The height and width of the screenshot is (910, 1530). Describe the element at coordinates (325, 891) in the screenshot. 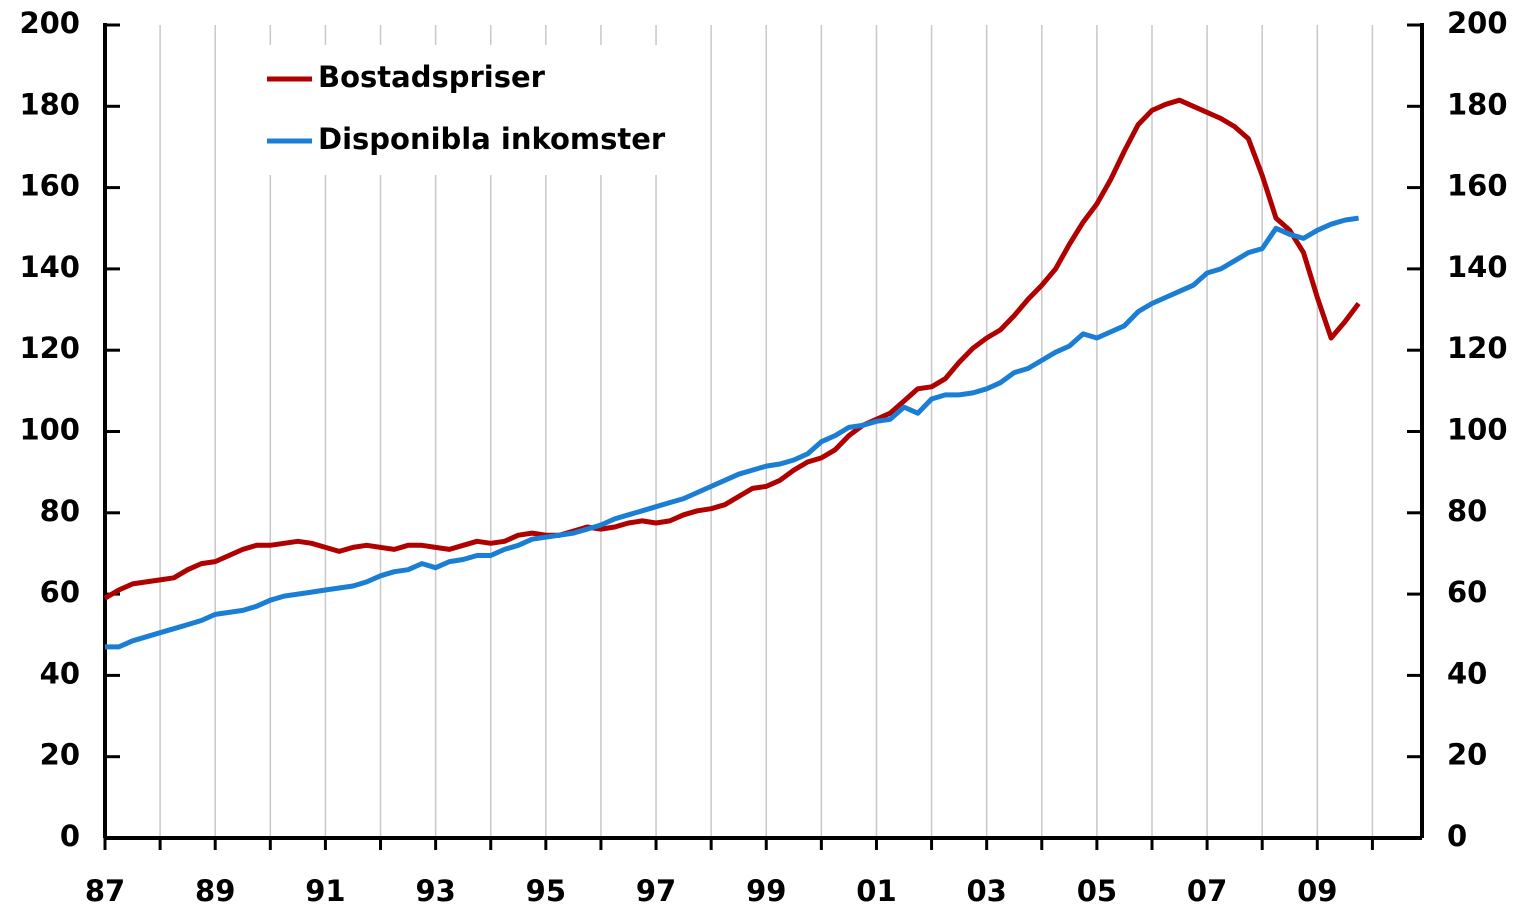

I see `x-tick-label: 91` at that location.